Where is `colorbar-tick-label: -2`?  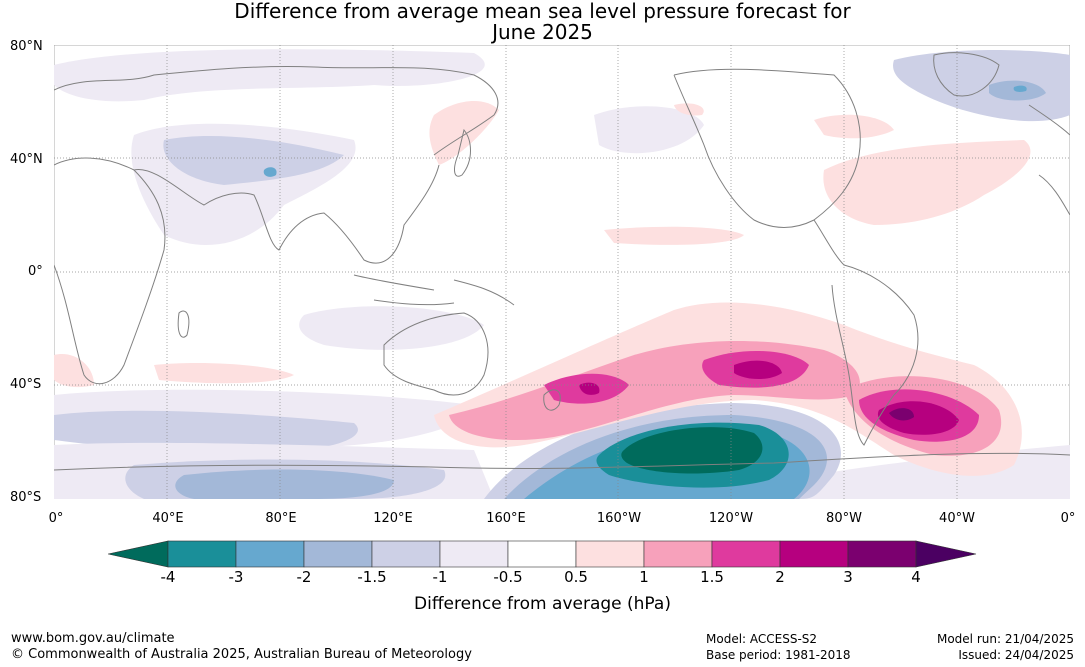 colorbar-tick-label: -2 is located at coordinates (304, 577).